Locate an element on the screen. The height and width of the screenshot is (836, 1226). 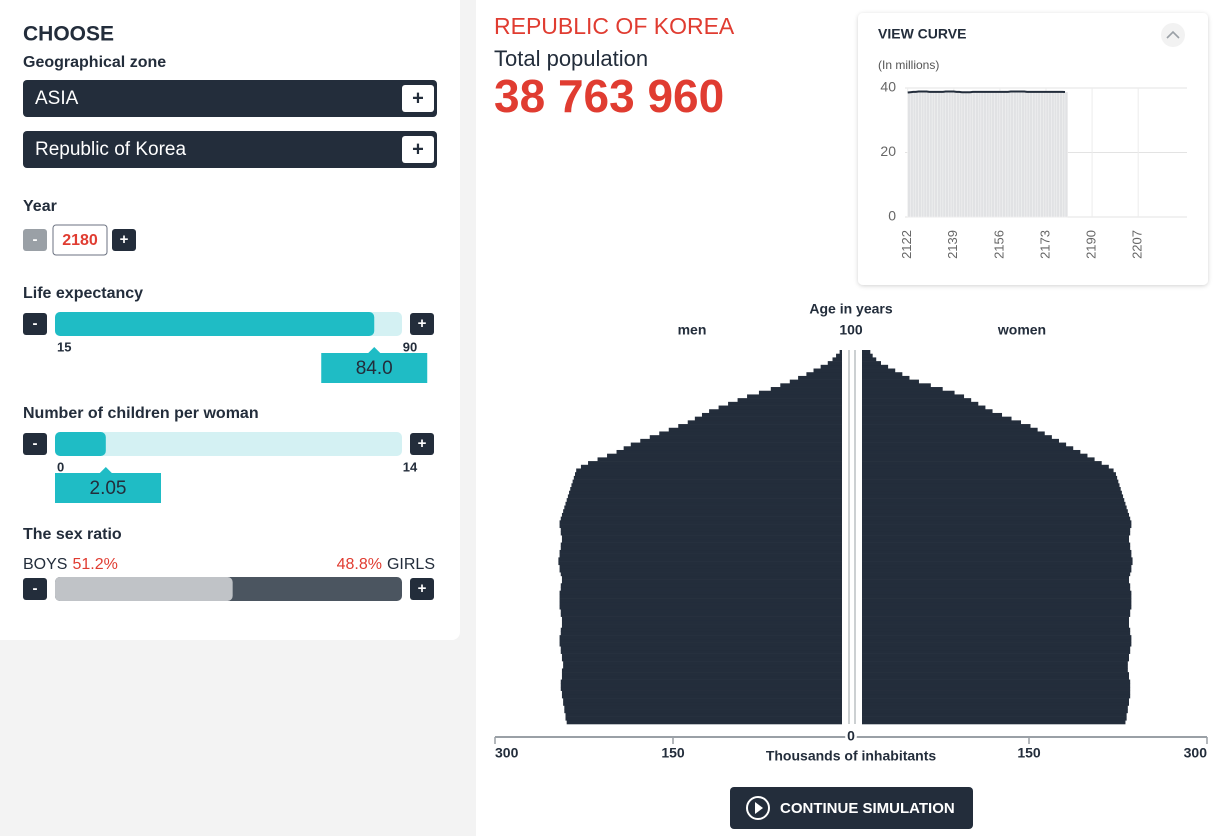
sex-minus is located at coordinates (35, 589).